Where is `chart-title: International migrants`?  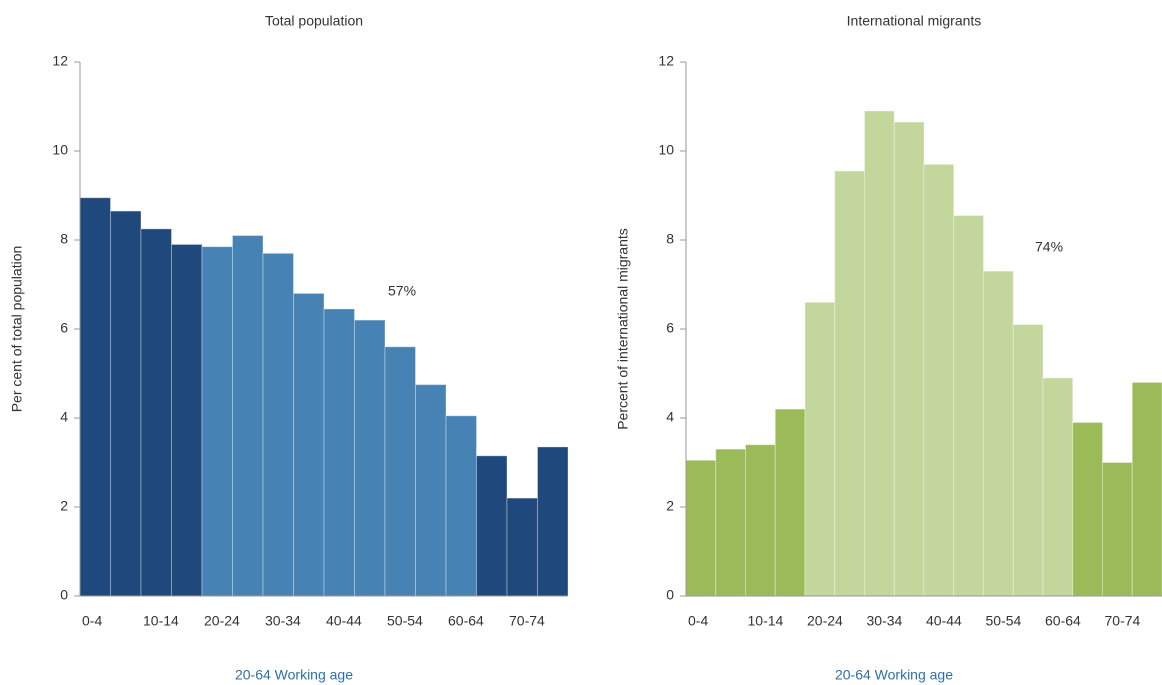 chart-title: International migrants is located at coordinates (914, 21).